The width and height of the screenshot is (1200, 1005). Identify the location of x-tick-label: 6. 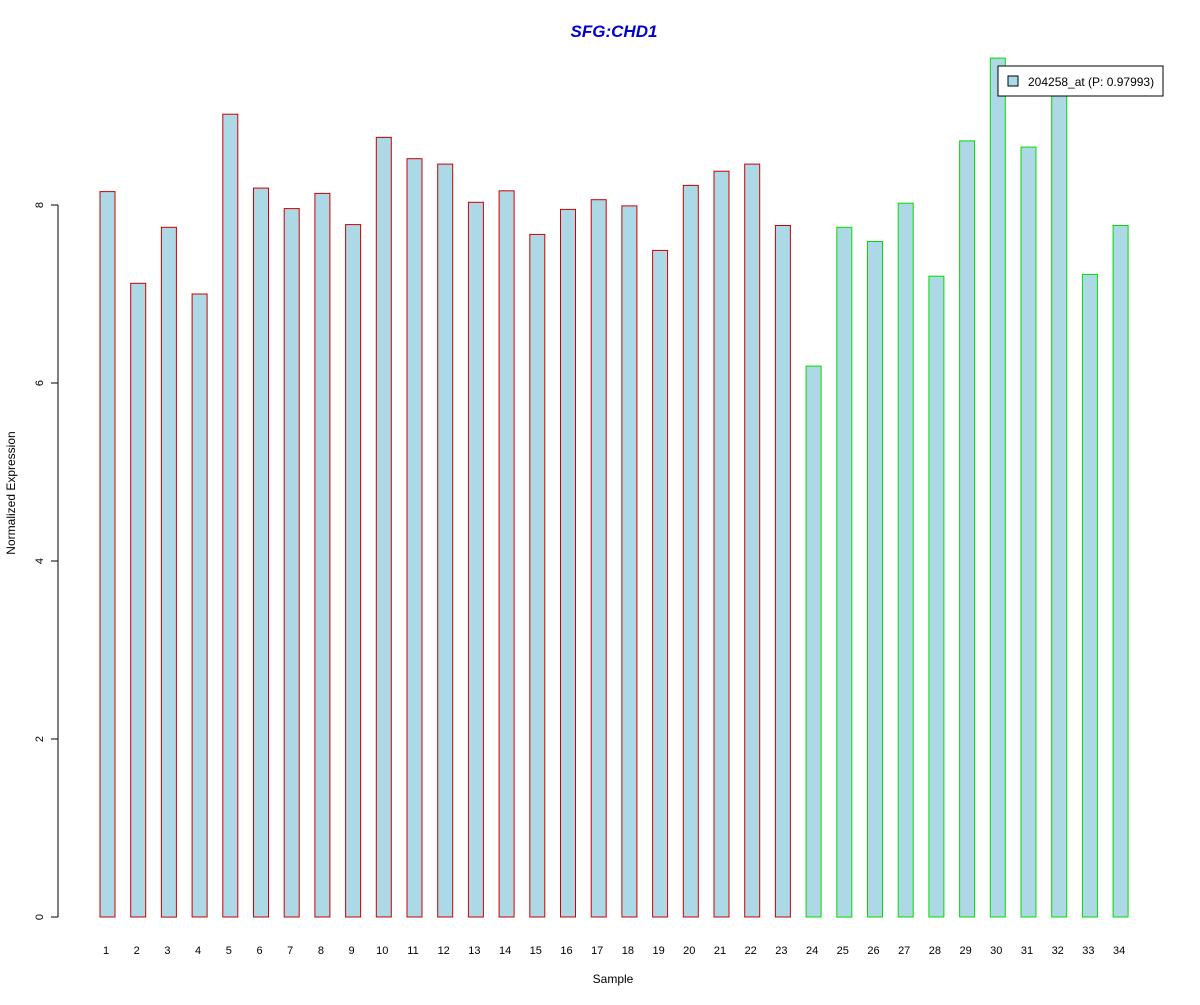
(259, 951).